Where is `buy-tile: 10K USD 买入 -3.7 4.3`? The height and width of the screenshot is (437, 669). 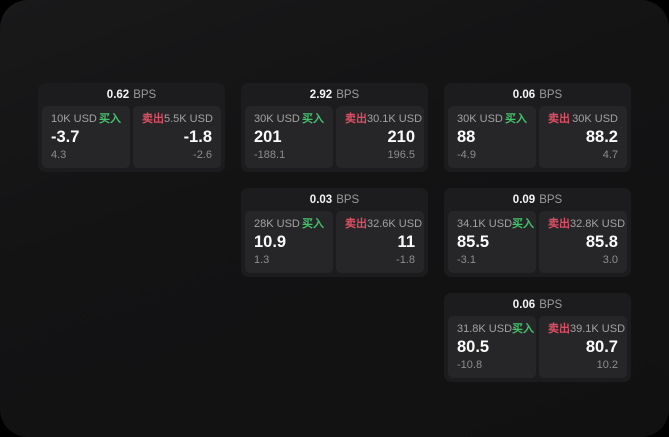
buy-tile: 10K USD 买入 -3.7 4.3 is located at coordinates (86, 137).